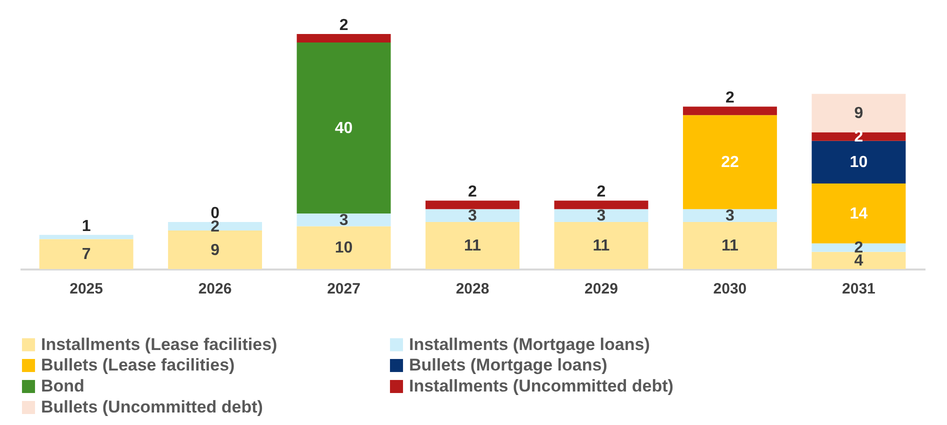  What do you see at coordinates (62, 386) in the screenshot?
I see `legend-label: Bond` at bounding box center [62, 386].